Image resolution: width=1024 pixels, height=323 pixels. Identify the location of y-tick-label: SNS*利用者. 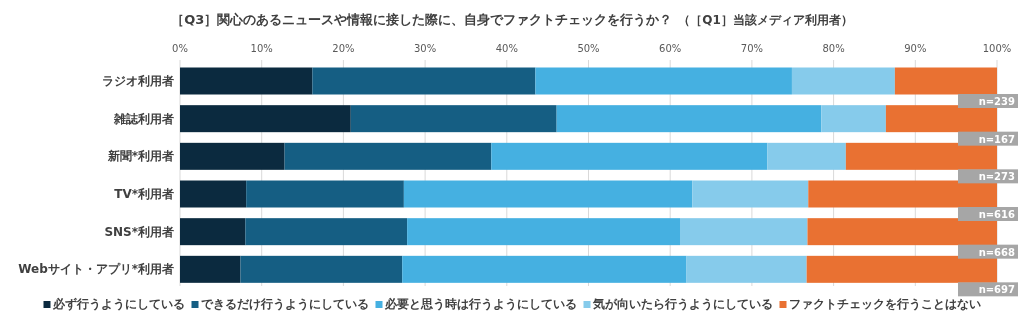
(139, 231).